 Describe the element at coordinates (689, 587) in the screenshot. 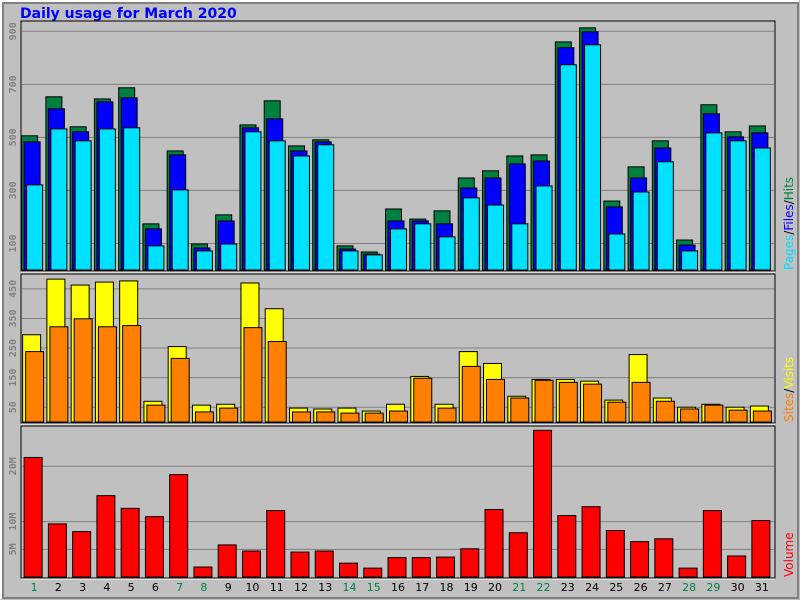

I see `x-tick-label: 28` at that location.